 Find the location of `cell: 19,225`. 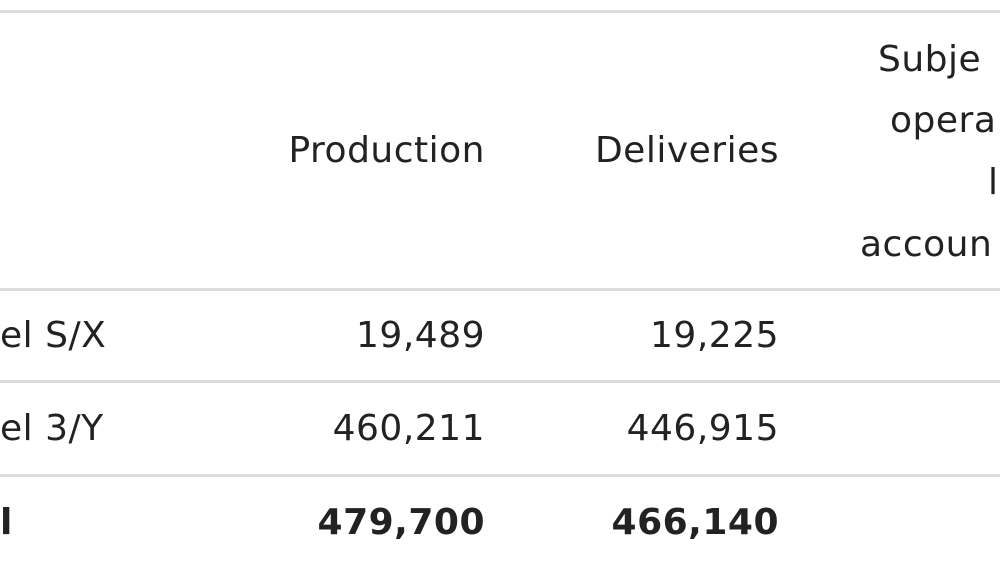

cell: 19,225 is located at coordinates (714, 335).